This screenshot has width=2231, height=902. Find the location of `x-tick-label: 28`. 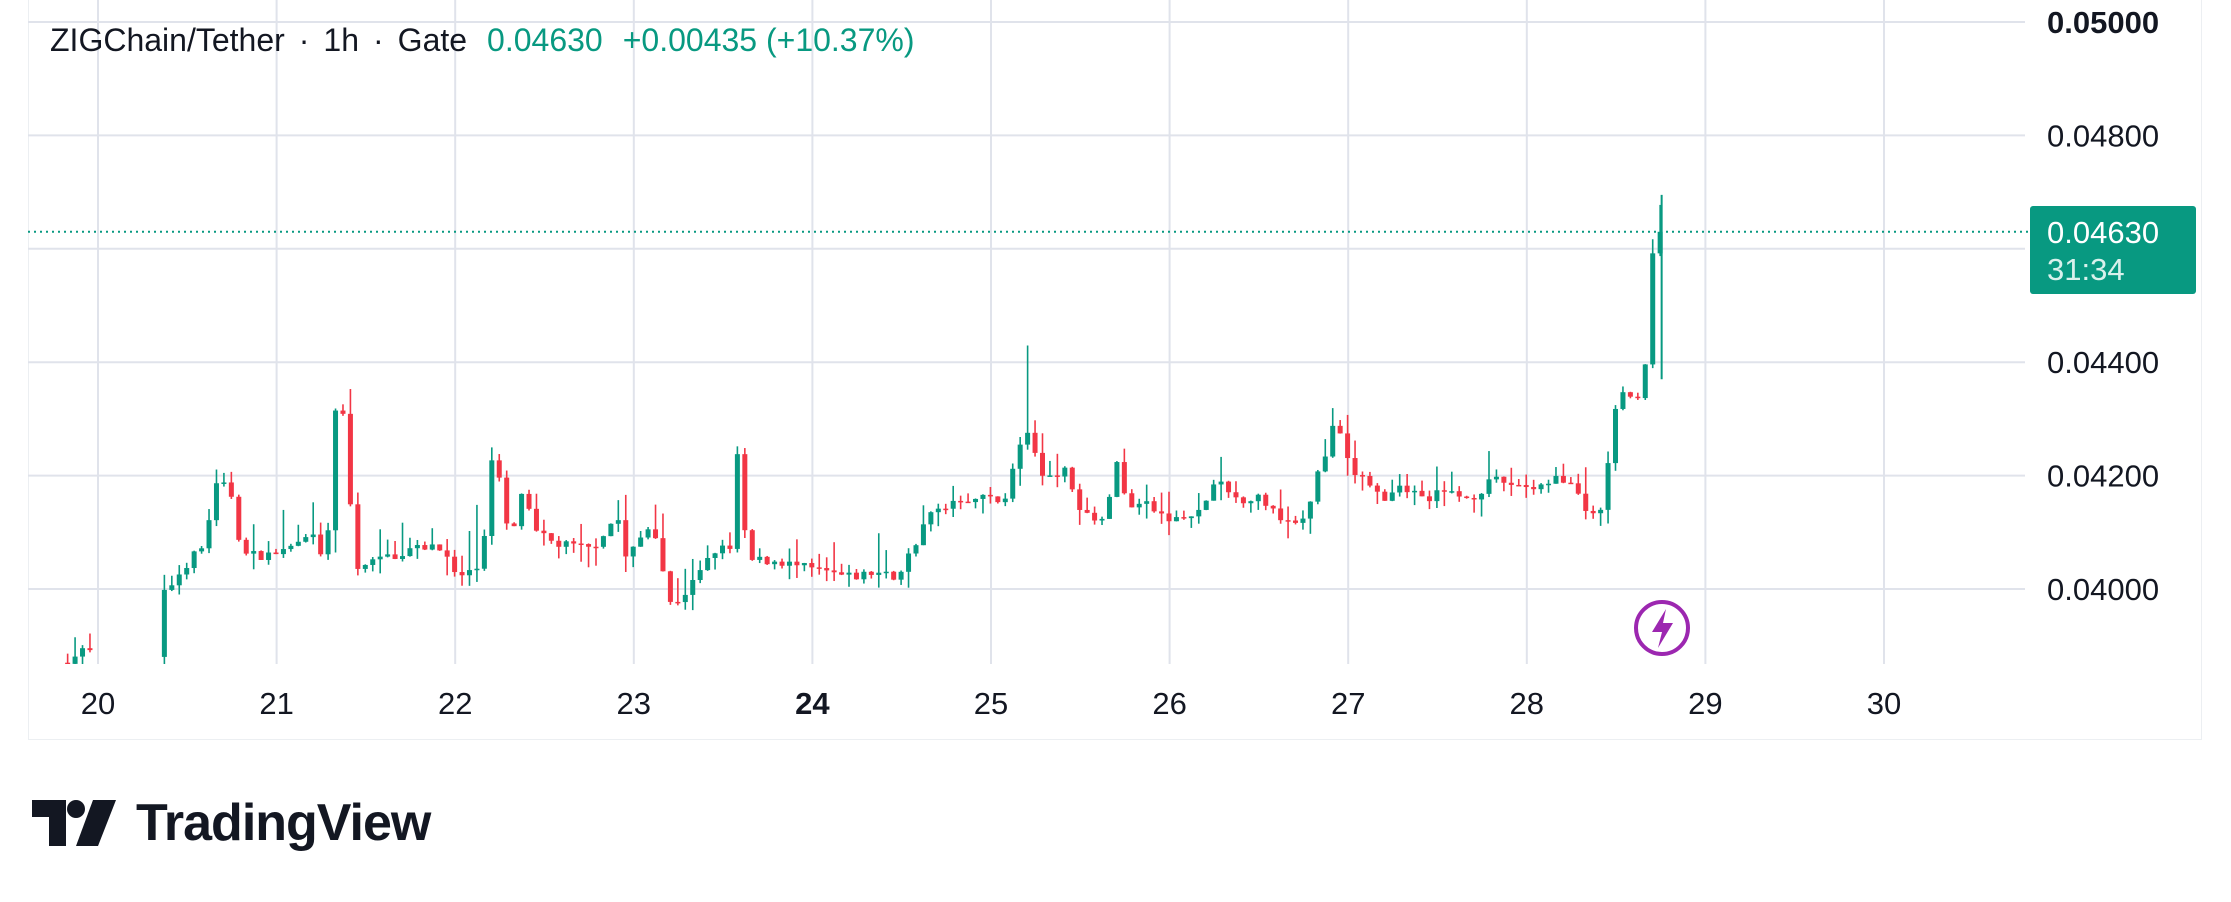

x-tick-label: 28 is located at coordinates (1527, 703).